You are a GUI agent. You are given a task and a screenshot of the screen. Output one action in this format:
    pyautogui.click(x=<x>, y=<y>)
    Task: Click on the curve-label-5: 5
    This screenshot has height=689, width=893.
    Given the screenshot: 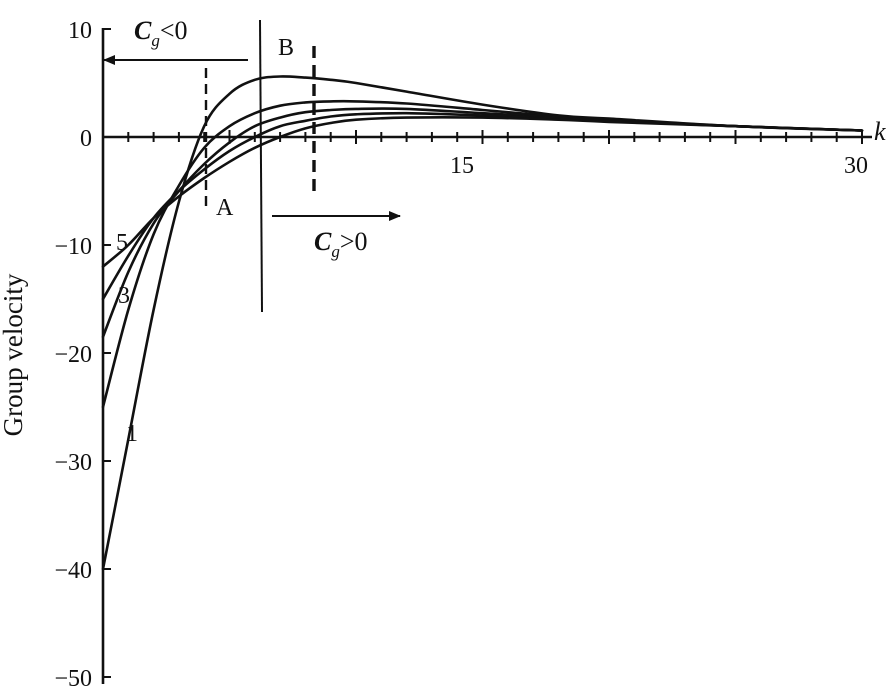 What is the action you would take?
    pyautogui.click(x=122, y=243)
    